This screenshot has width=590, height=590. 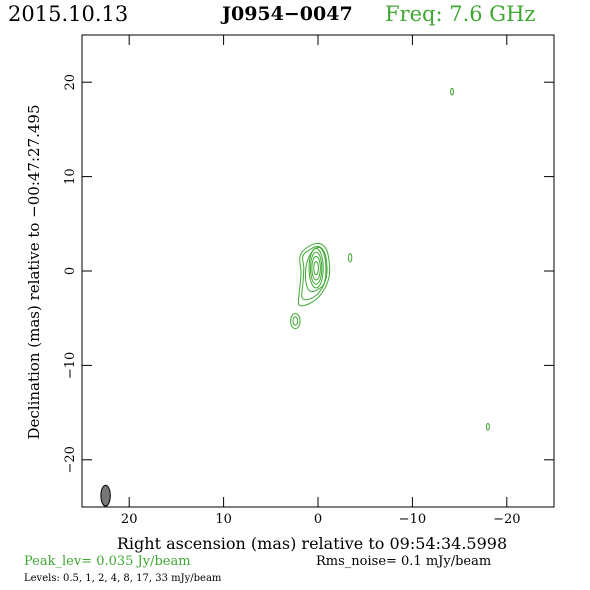 I want to click on beam-ellipse, so click(x=105, y=495).